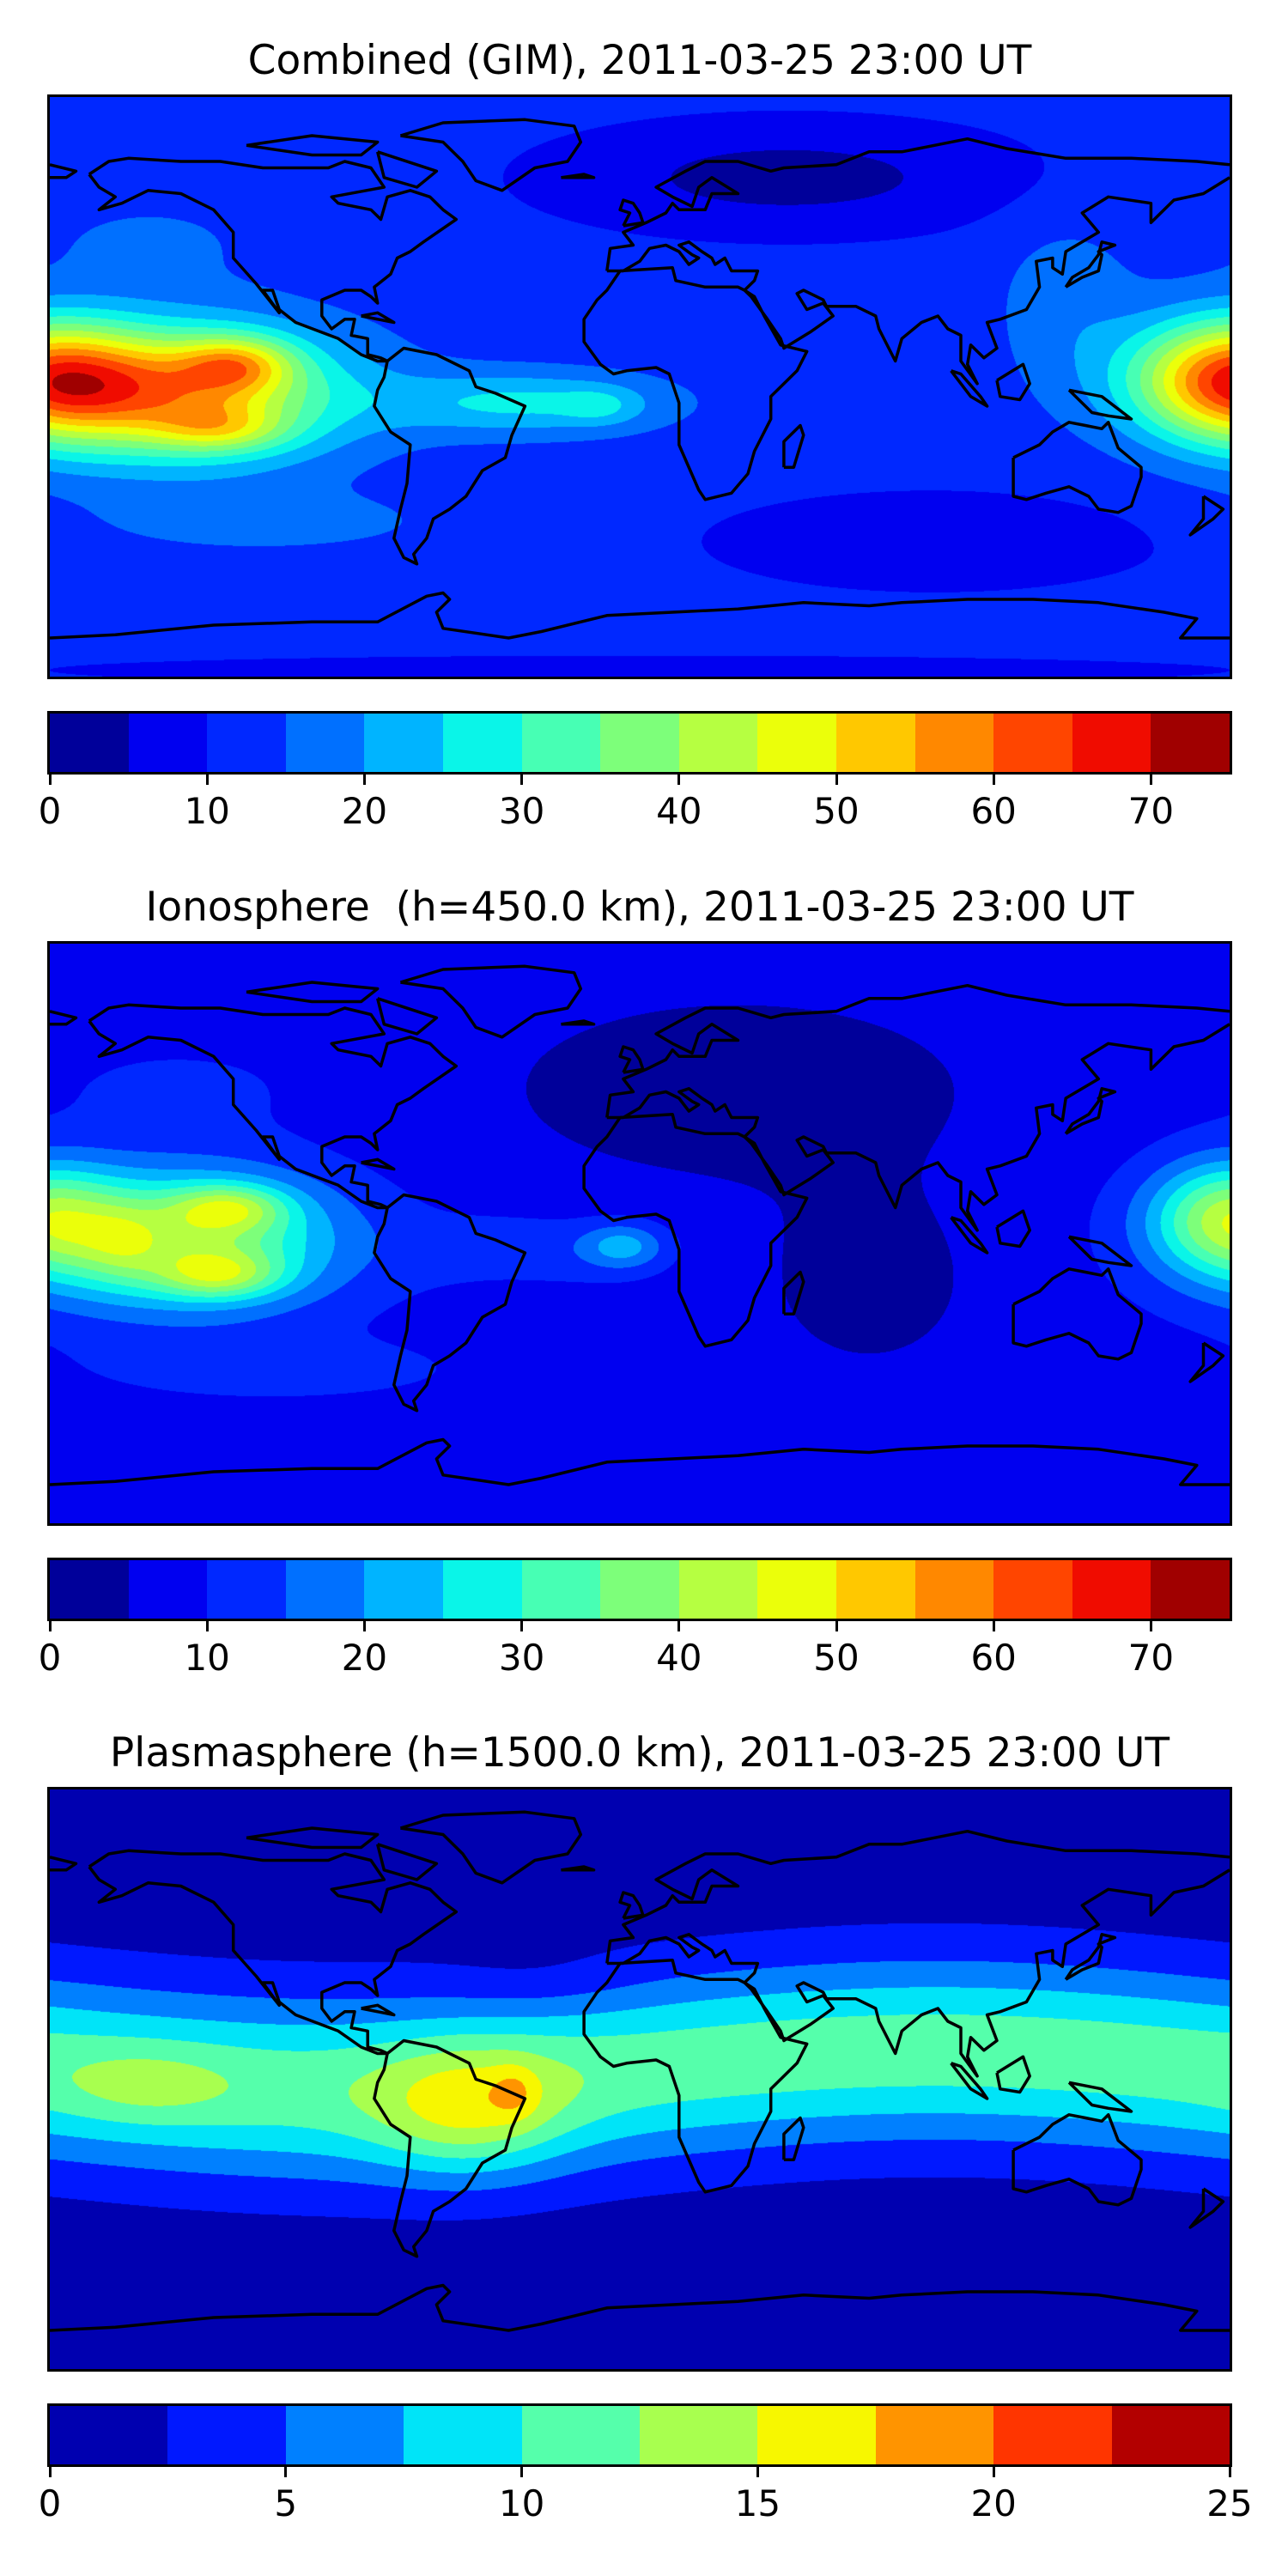 This screenshot has height=2576, width=1288. I want to click on colorbar-tick-label: 60, so click(994, 1657).